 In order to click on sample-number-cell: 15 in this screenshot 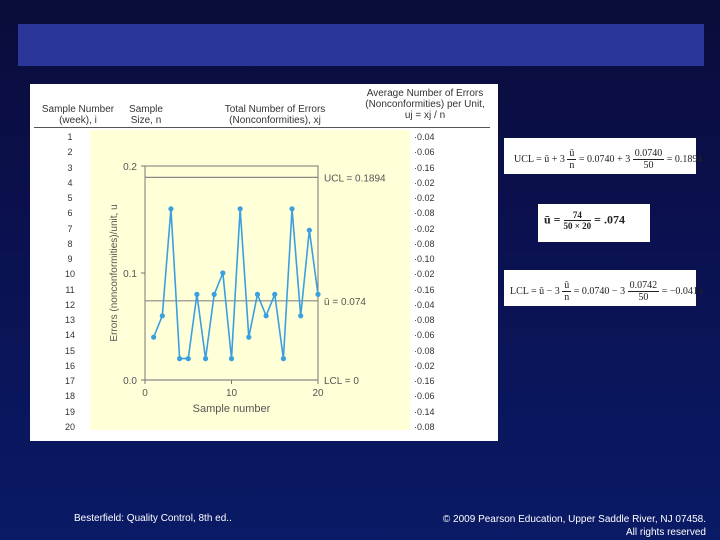, I will do `click(69, 350)`.